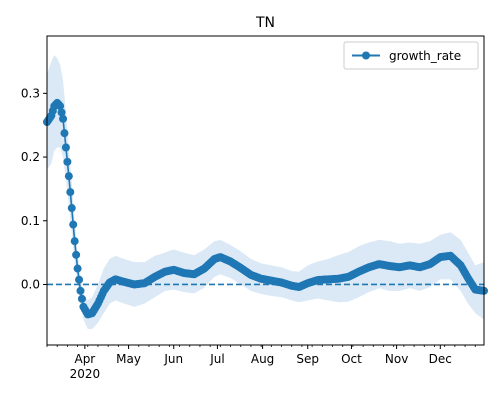 This screenshot has width=500, height=400. What do you see at coordinates (216, 359) in the screenshot?
I see `x-tick-label: Jul` at bounding box center [216, 359].